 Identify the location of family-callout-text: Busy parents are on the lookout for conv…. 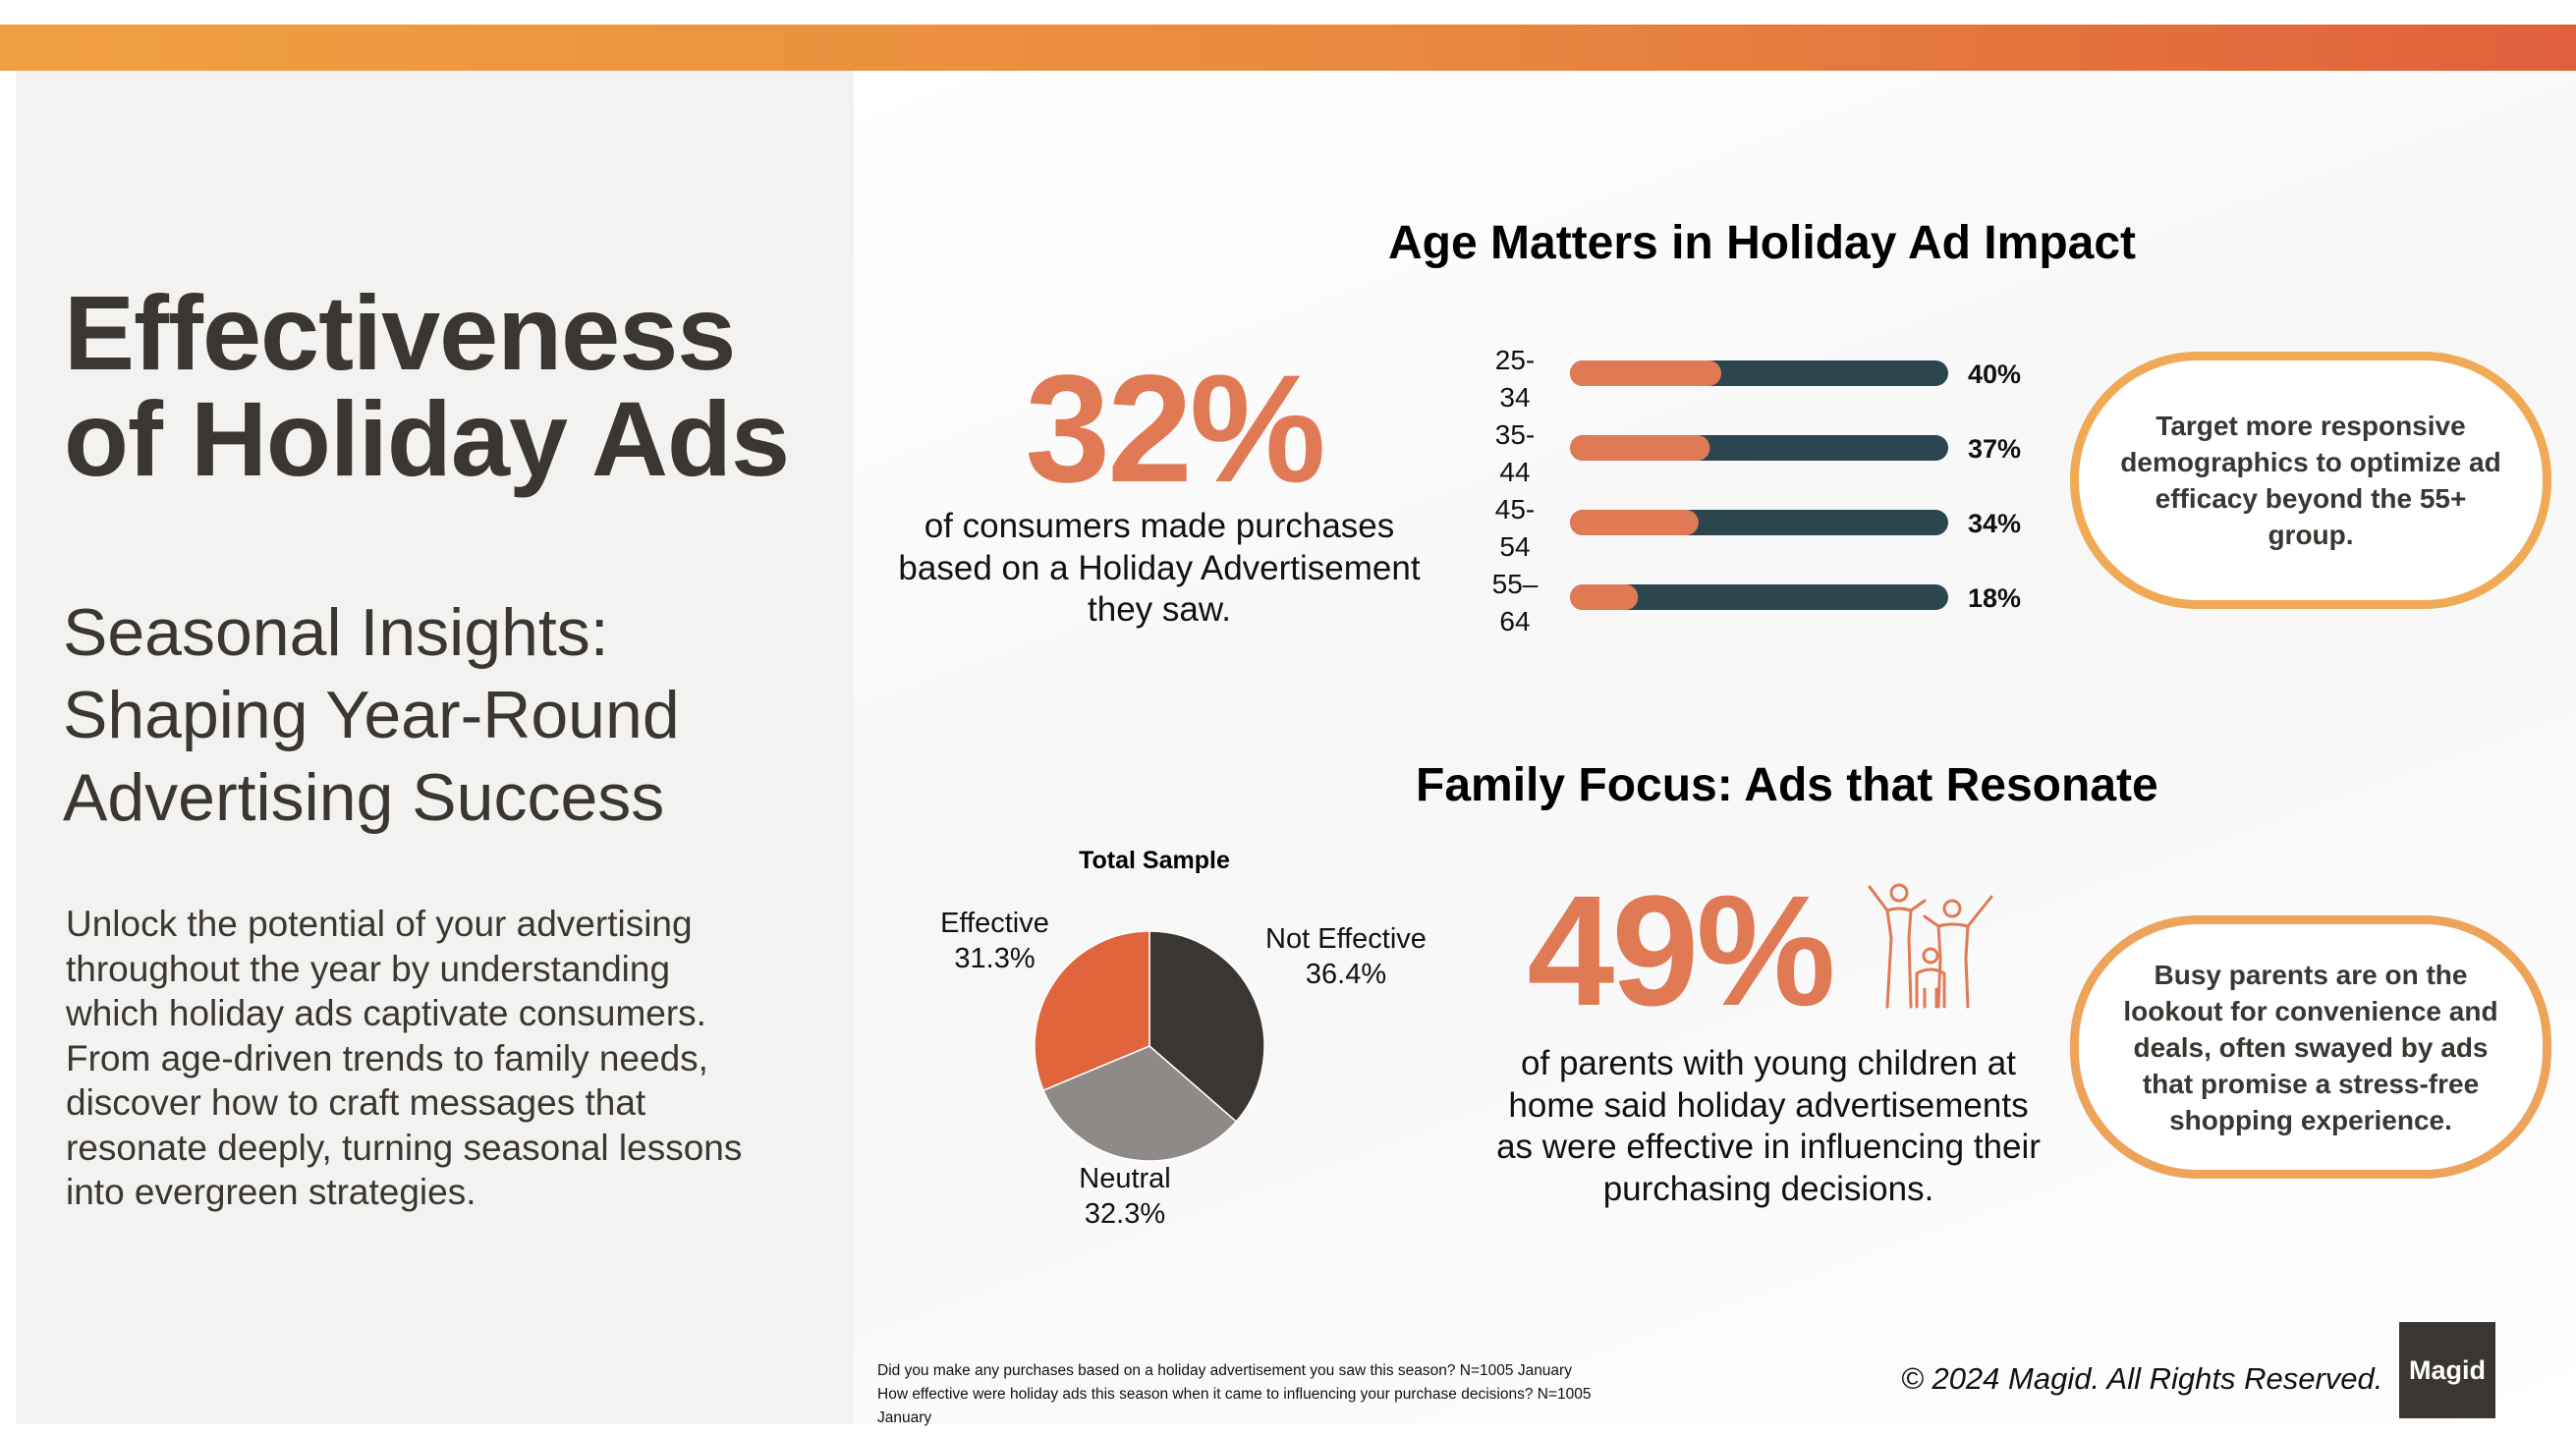
(2310, 1047).